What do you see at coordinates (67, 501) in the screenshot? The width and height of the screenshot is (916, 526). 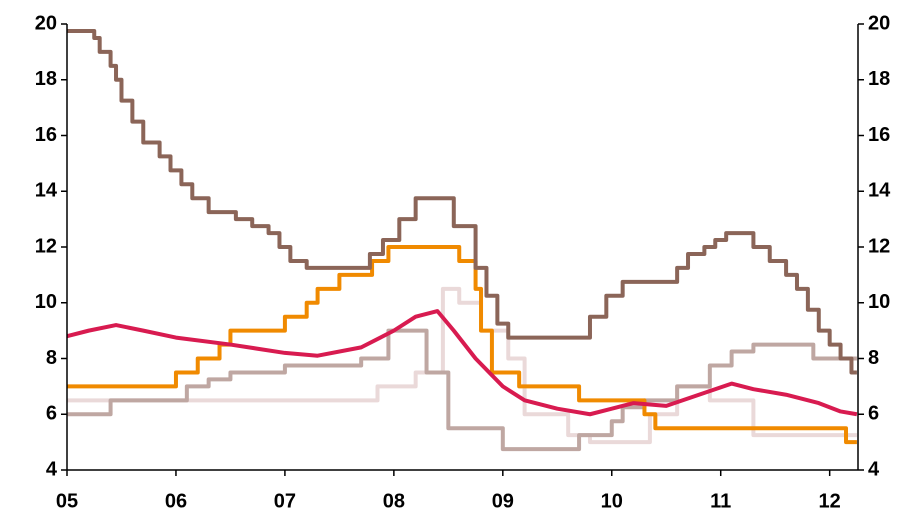 I see `x-tick-label: 05` at bounding box center [67, 501].